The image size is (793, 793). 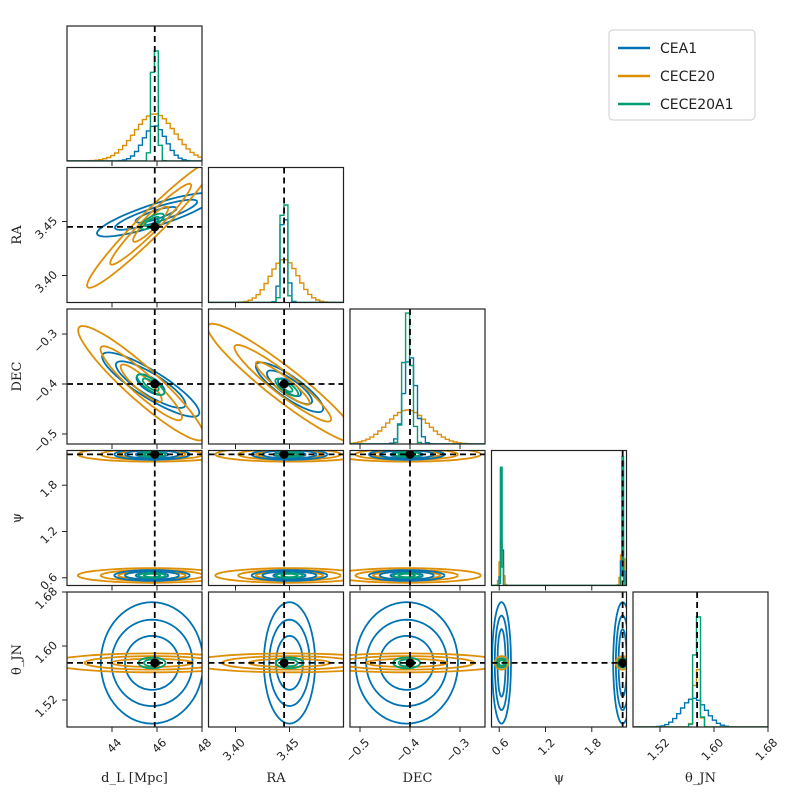 I want to click on hist-dL-CEA1, so click(x=134, y=143).